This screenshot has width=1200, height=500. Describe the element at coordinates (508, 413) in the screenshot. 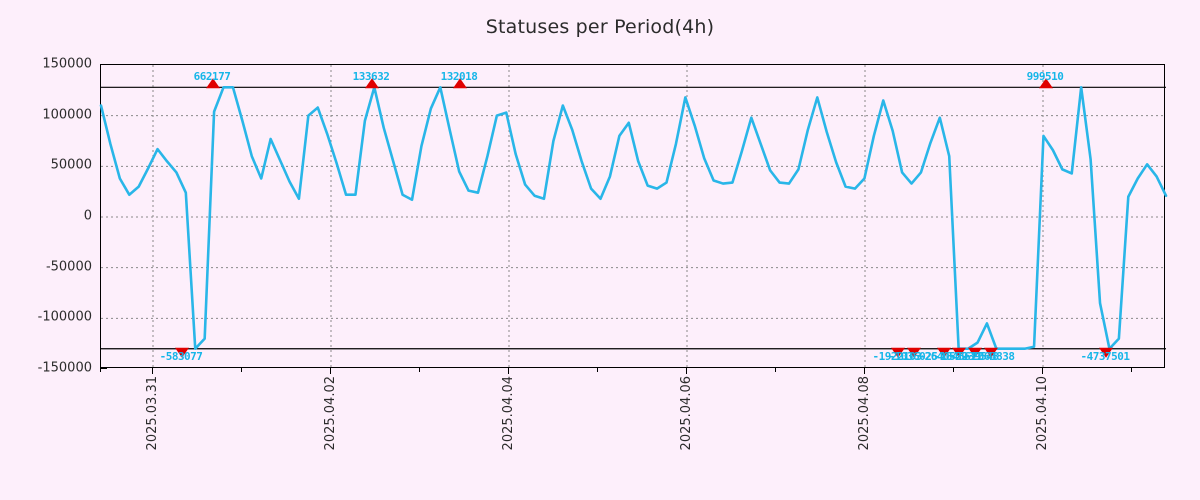

I see `x-tick-label: 2025.04.04` at that location.